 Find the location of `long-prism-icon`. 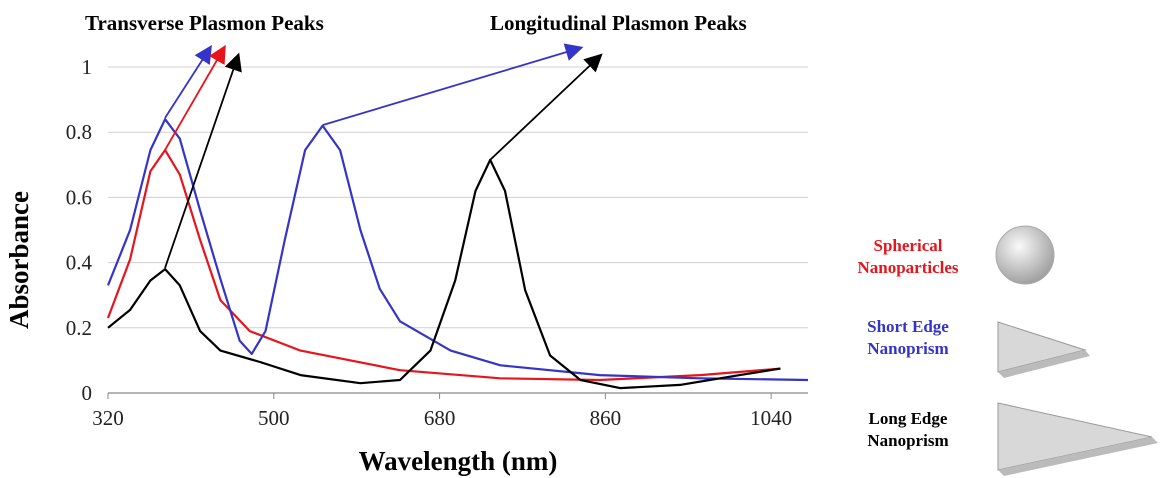

long-prism-icon is located at coordinates (1077, 439).